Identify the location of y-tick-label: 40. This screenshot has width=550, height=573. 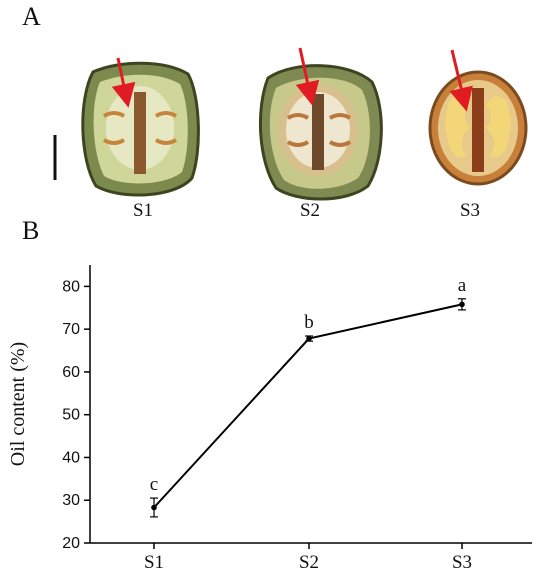
(71, 457).